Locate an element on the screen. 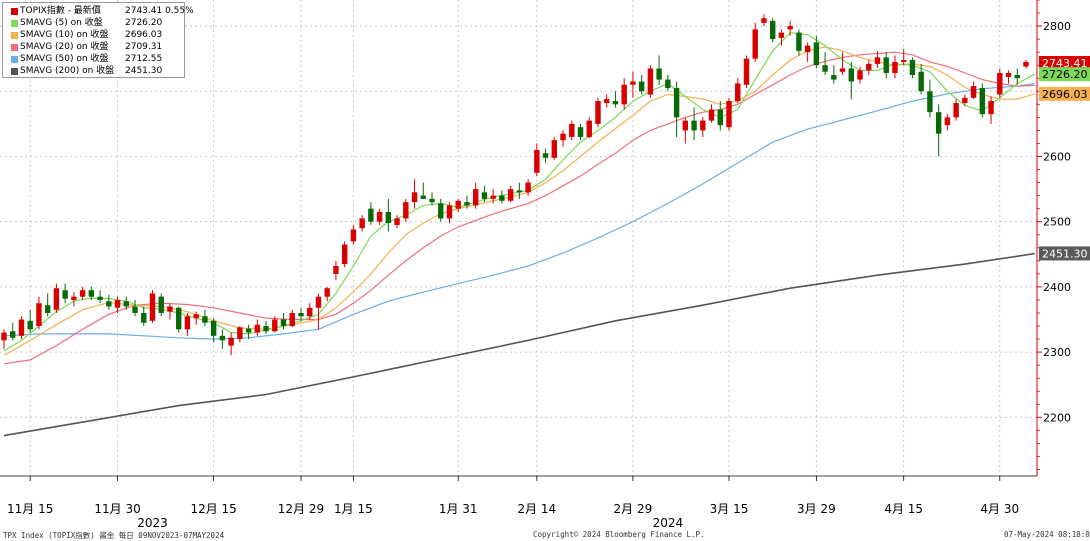 This screenshot has width=1090, height=541. legend-row: SMAVG (20) on 收盤 2709.31 is located at coordinates (95, 47).